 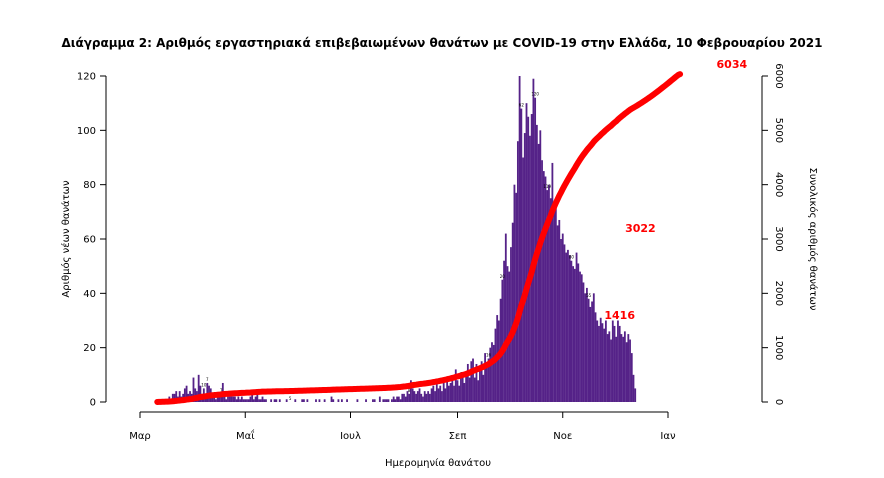 I want to click on y-axis-right-tick-label: 2000, so click(x=778, y=293).